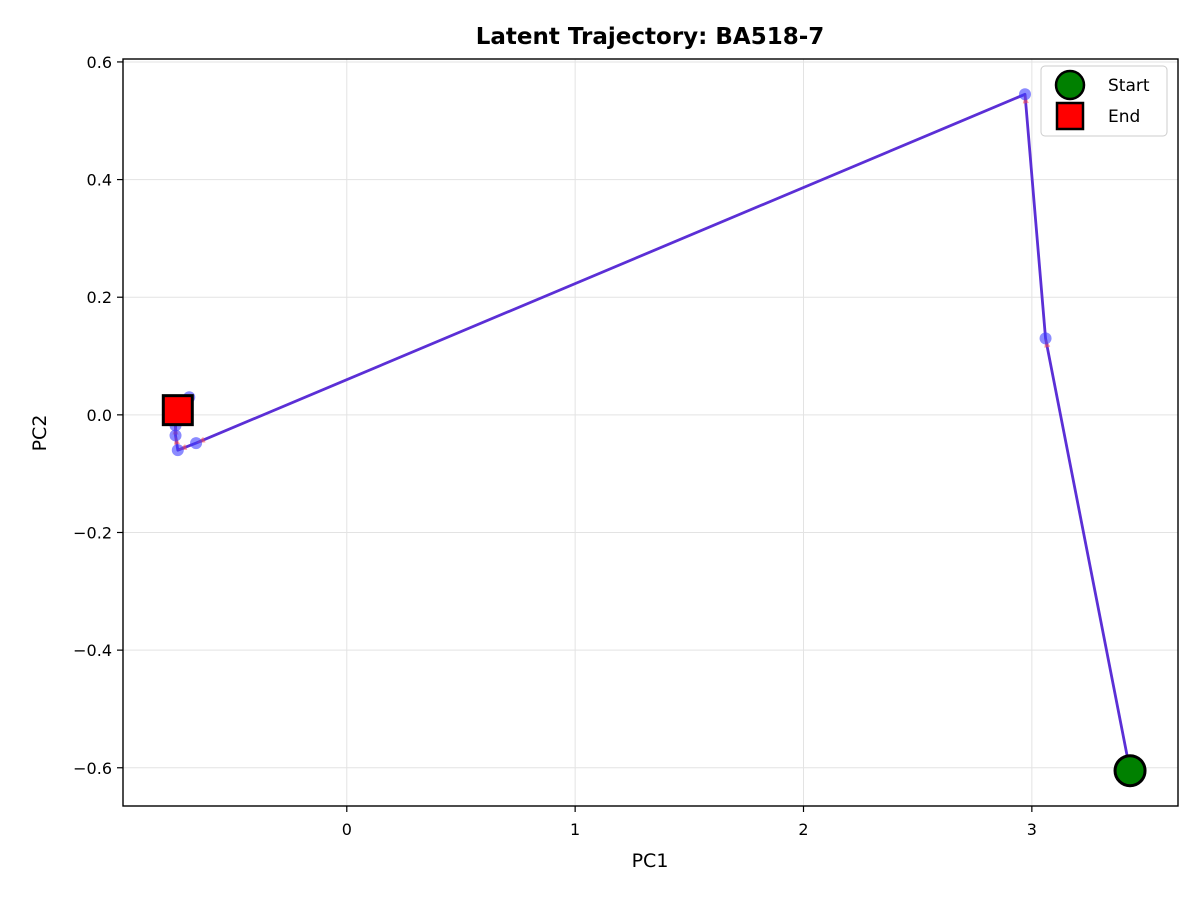  I want to click on y-tick-label: −0.6, so click(92, 768).